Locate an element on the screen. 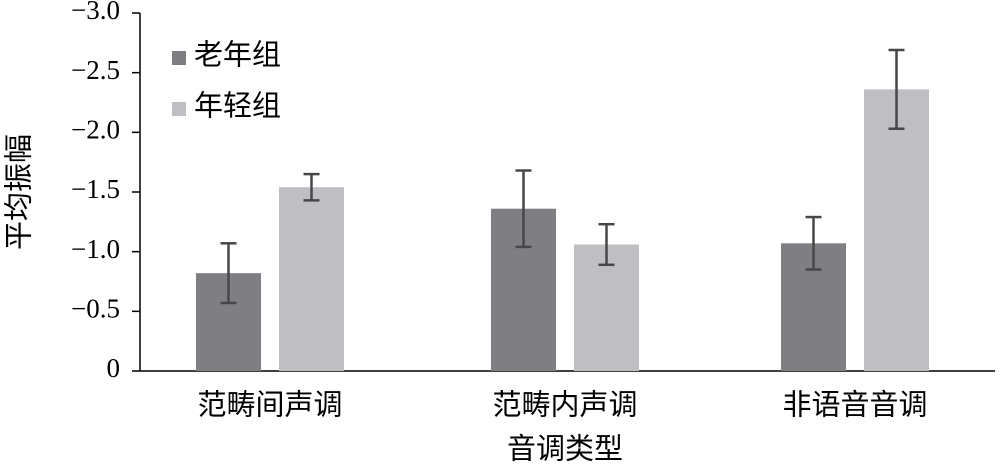 The width and height of the screenshot is (1000, 472). x-tick-label: 范畴内声调 is located at coordinates (564, 405).